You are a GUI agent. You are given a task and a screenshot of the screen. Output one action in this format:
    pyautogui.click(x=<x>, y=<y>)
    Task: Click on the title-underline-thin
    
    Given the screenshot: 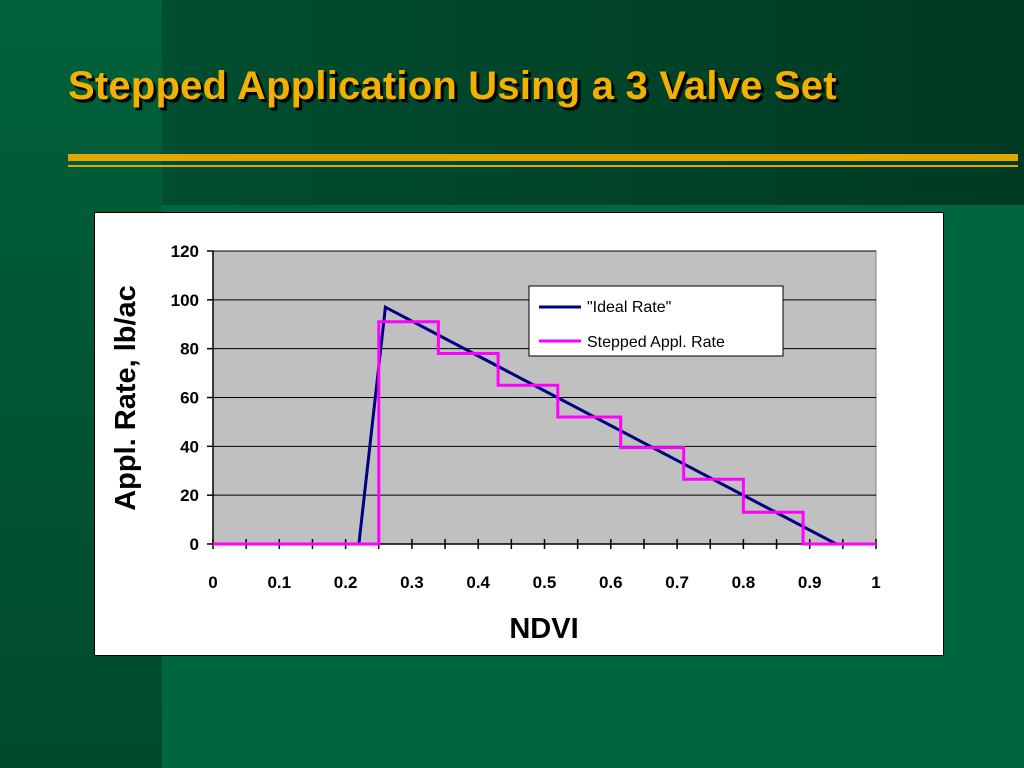 What is the action you would take?
    pyautogui.click(x=543, y=166)
    